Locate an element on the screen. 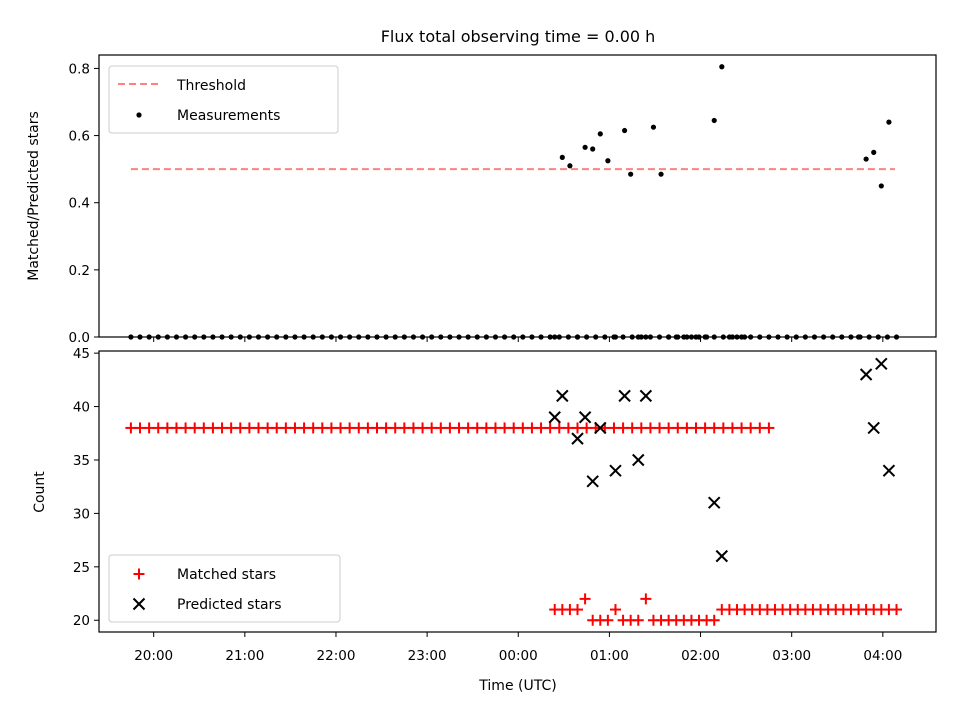  y-tick-label: 30 is located at coordinates (81, 514).